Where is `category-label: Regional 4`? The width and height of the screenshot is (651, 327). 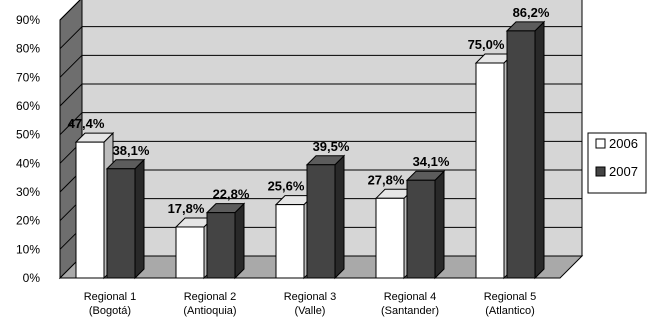
category-label: Regional 4 is located at coordinates (410, 297).